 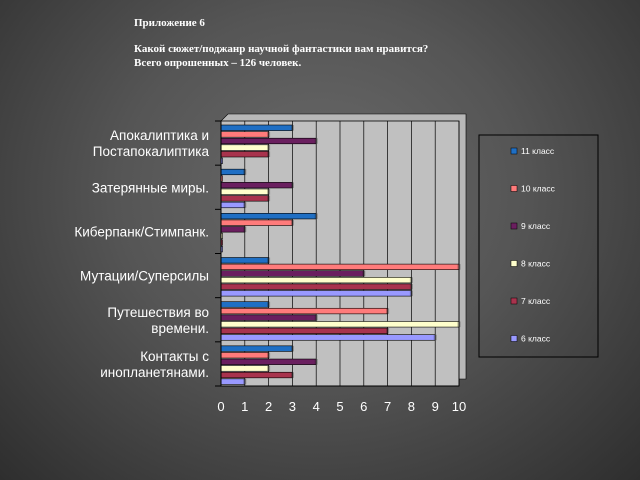 What do you see at coordinates (144, 276) in the screenshot?
I see `category-label-4-line-1: Мутации/Суперсилы` at bounding box center [144, 276].